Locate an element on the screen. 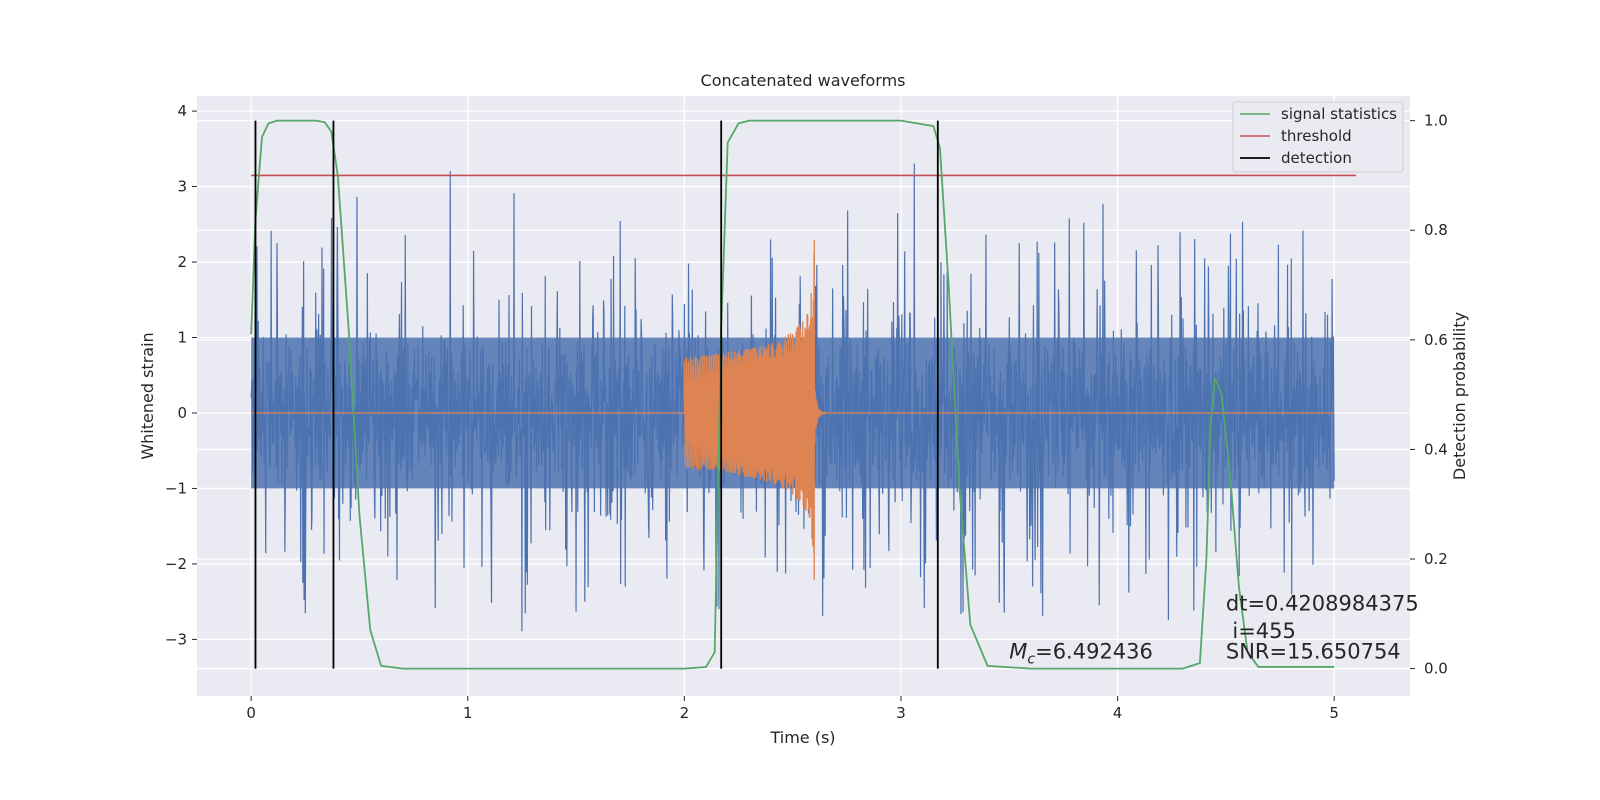  y-tick-label: 4 is located at coordinates (182, 111).